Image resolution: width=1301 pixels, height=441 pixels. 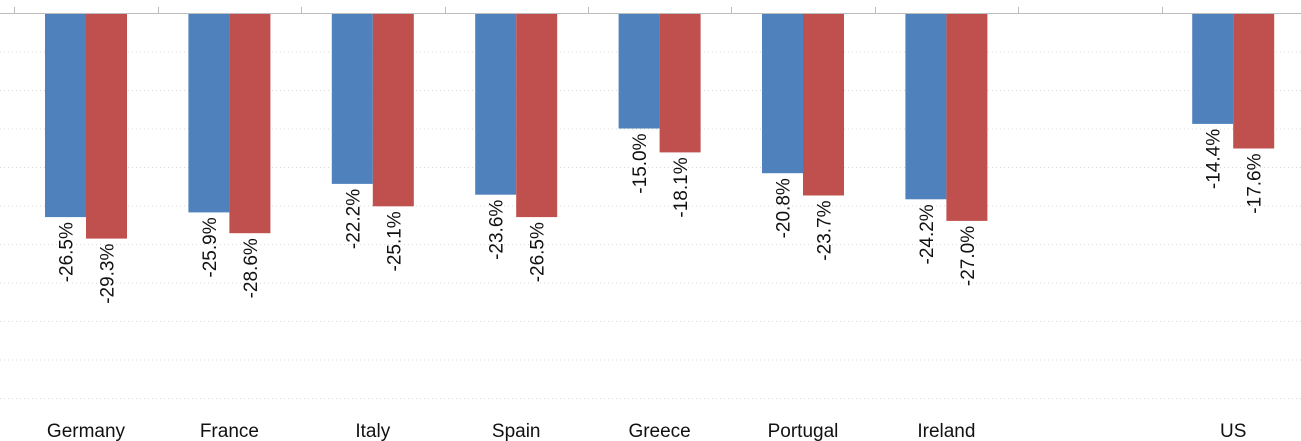 What do you see at coordinates (825, 230) in the screenshot?
I see `data-label: -23.7%` at bounding box center [825, 230].